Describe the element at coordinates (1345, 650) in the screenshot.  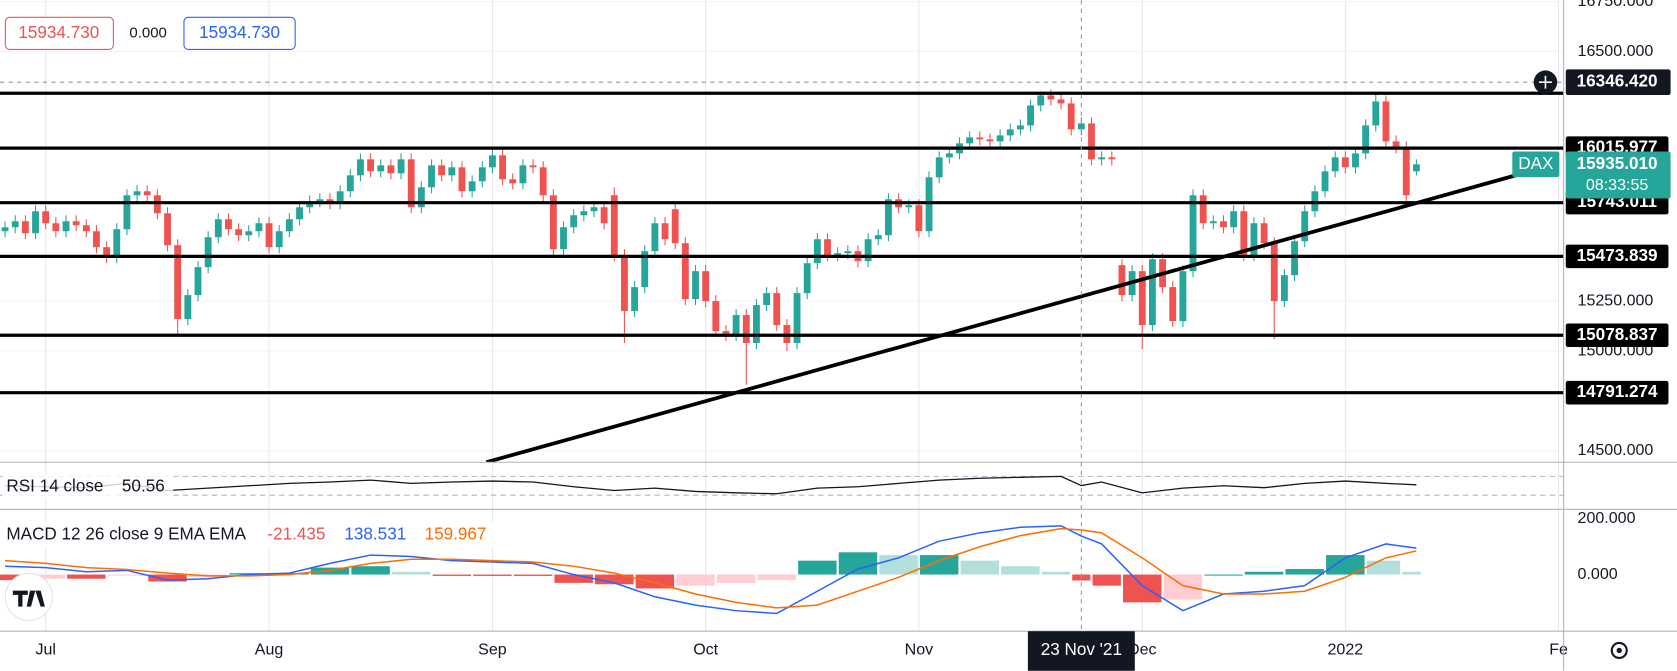
I see `x-tick-label: 2022` at that location.